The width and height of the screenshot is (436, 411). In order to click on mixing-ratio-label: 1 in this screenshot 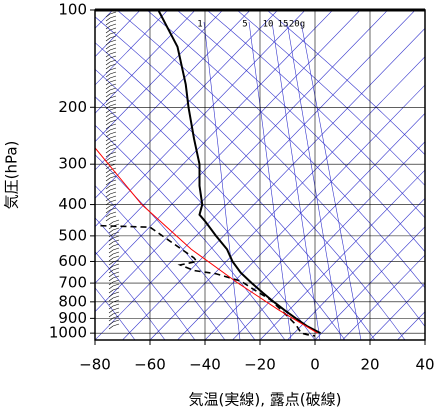, I will do `click(199, 25)`.